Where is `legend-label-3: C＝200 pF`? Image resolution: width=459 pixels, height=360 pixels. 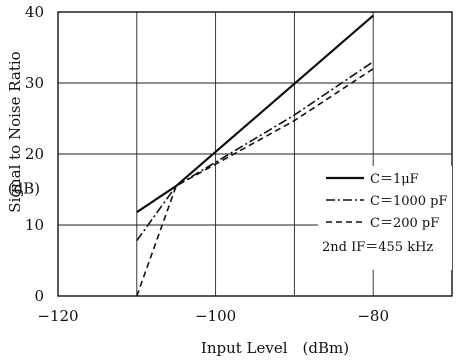 legend-label-3: C＝200 pF is located at coordinates (404, 223).